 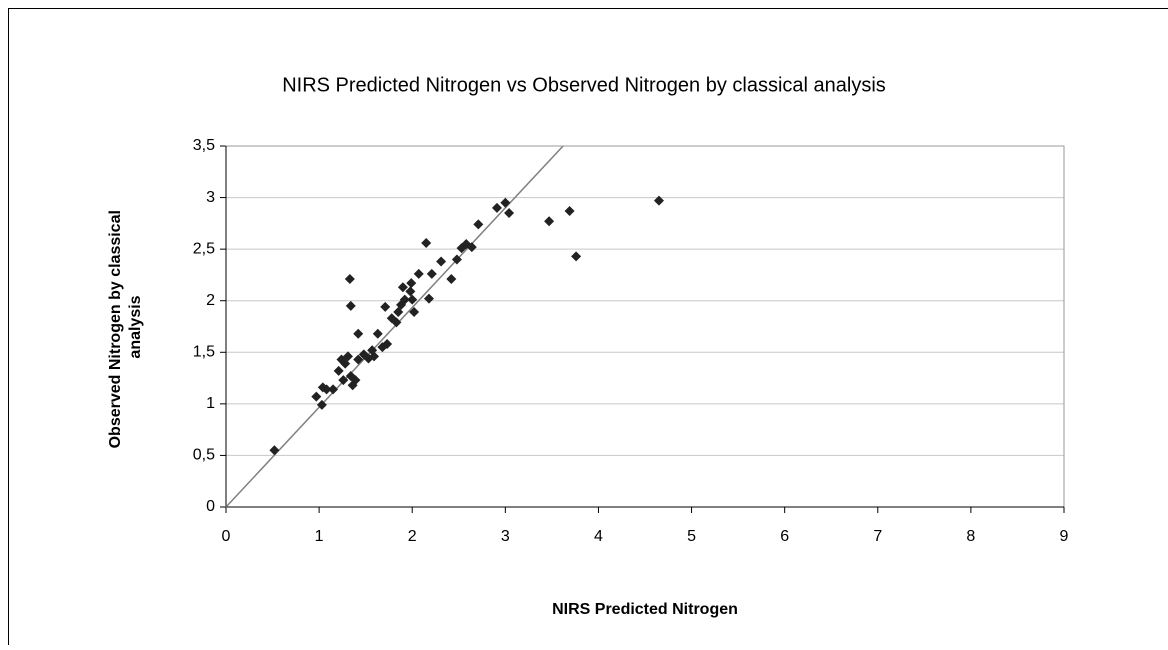 I want to click on x-tick-label: 5, so click(x=691, y=536).